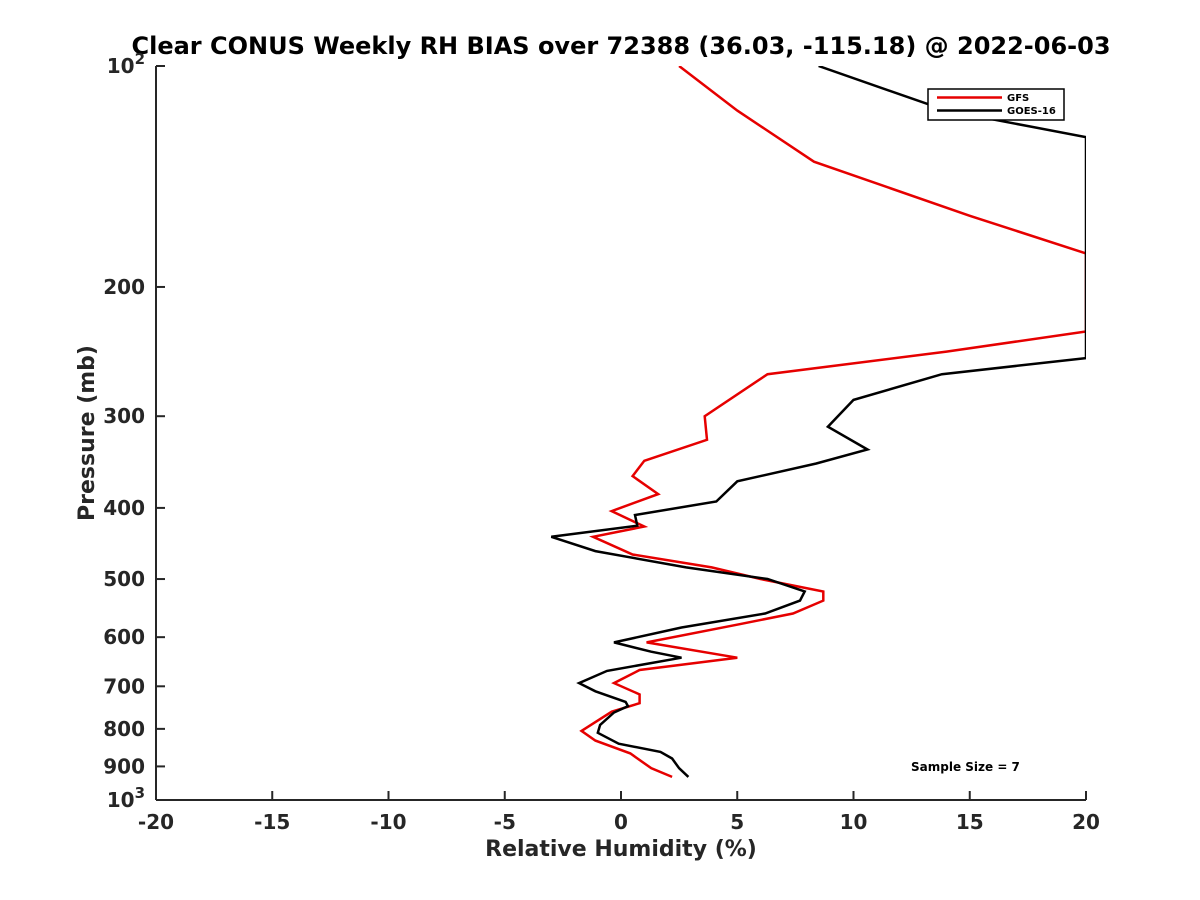 The height and width of the screenshot is (900, 1200). What do you see at coordinates (124, 729) in the screenshot?
I see `y-tick-label: 800` at bounding box center [124, 729].